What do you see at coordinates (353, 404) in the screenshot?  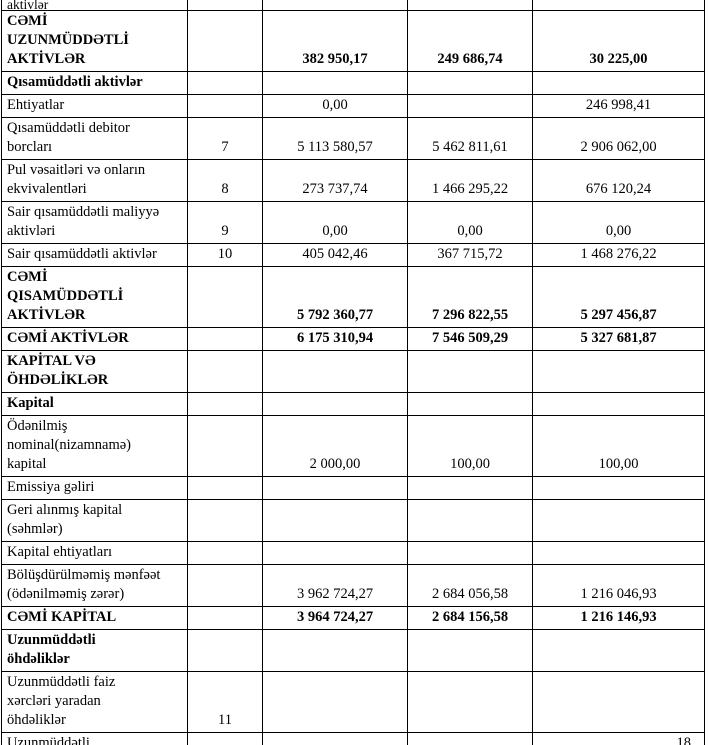 I see `table-row: Kapital` at bounding box center [353, 404].